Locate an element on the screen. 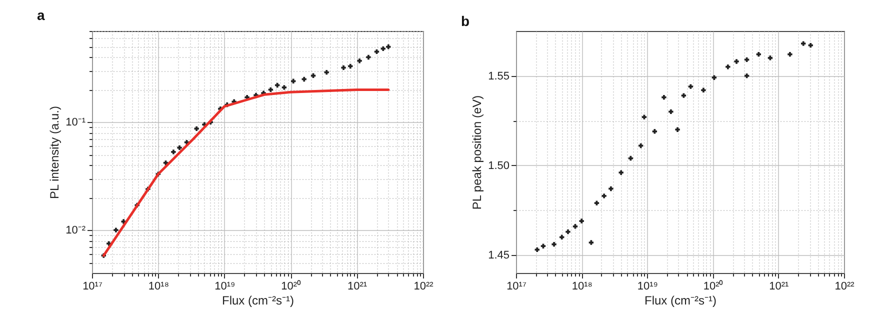 Image resolution: width=888 pixels, height=321 pixels. y-axis-title: PL intensity (a.u.) is located at coordinates (55, 152).